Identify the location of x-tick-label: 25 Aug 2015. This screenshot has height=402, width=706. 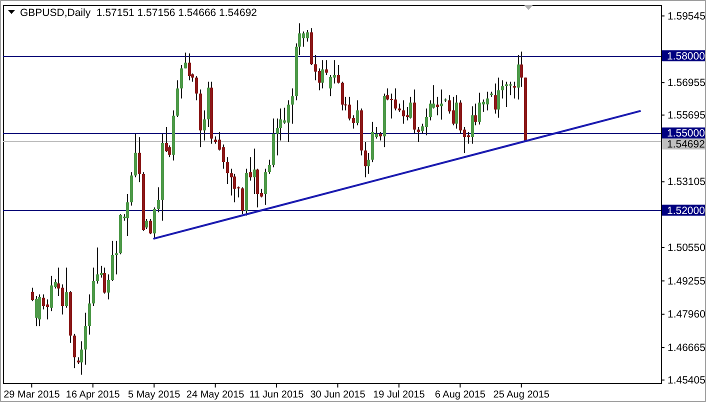
(521, 395).